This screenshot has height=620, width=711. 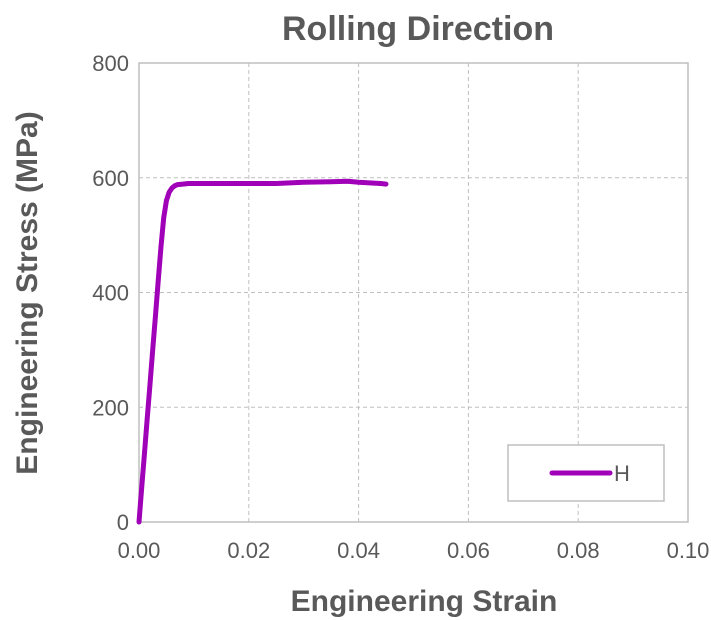 I want to click on x-tick-label: 0.10, so click(x=688, y=550).